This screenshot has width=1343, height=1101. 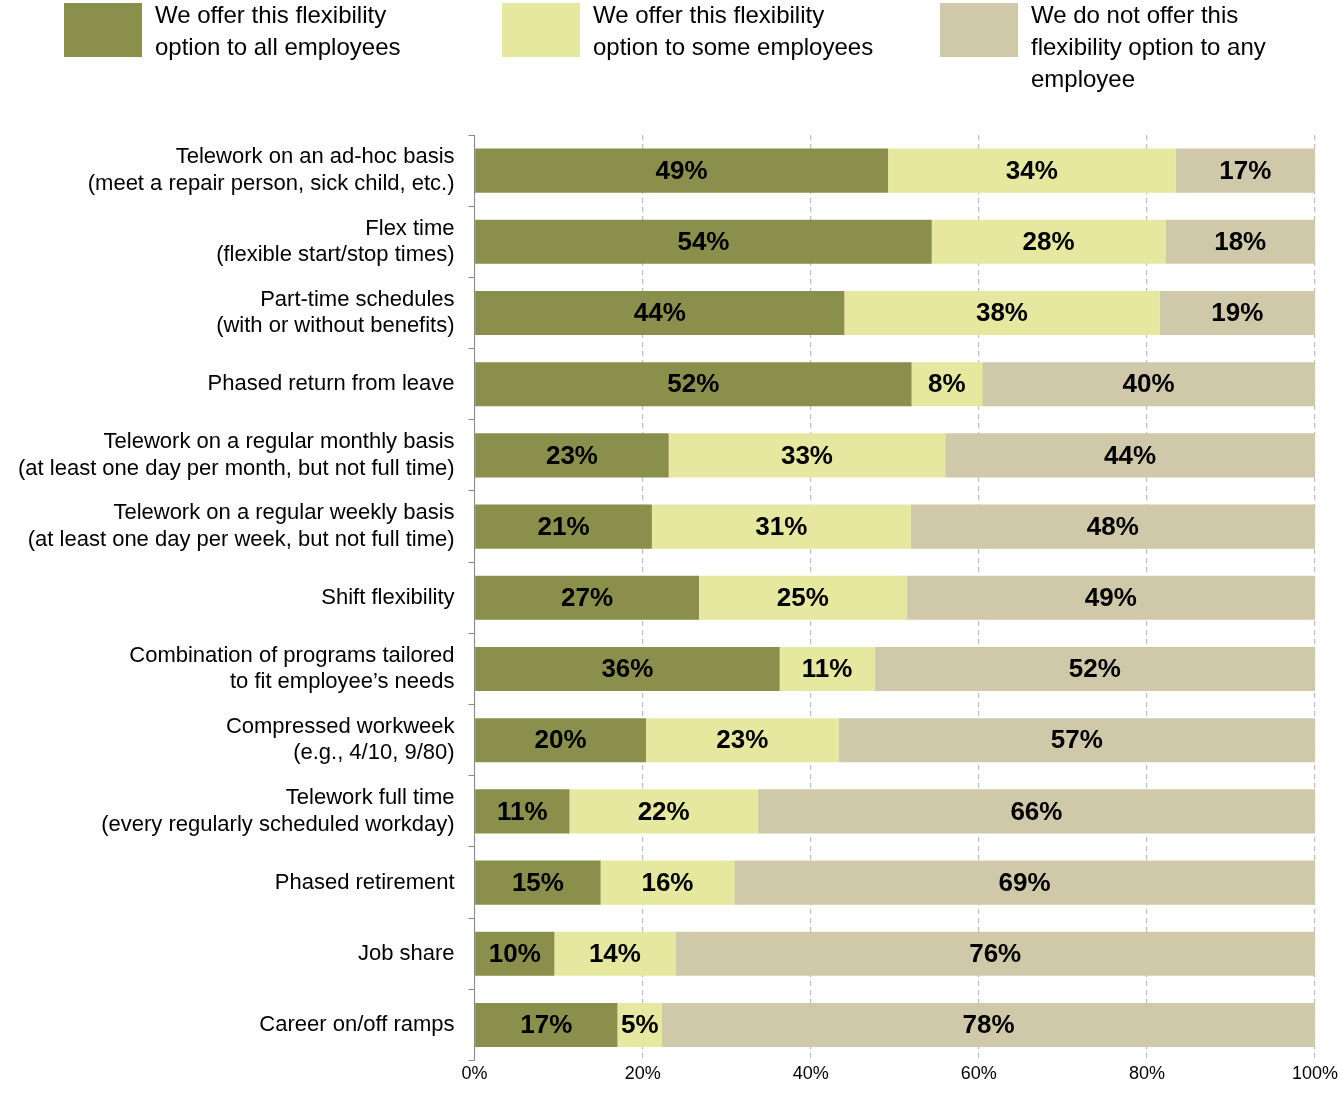 I want to click on data-label: 40%, so click(x=1148, y=383).